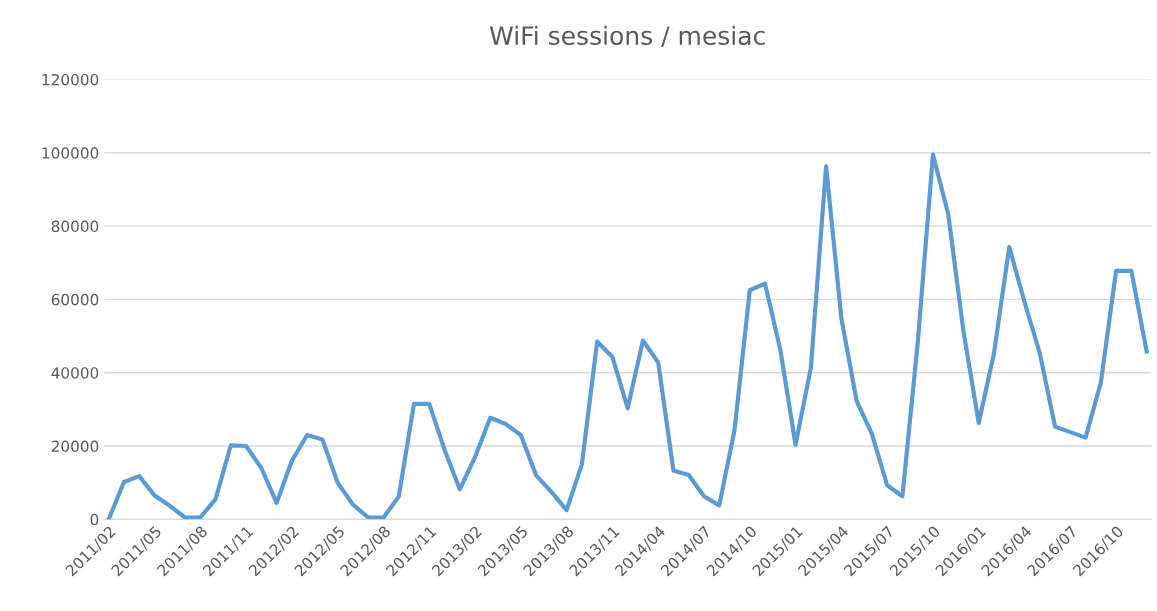  What do you see at coordinates (627, 36) in the screenshot?
I see `chart-title: WiFi sessions / mesiac` at bounding box center [627, 36].